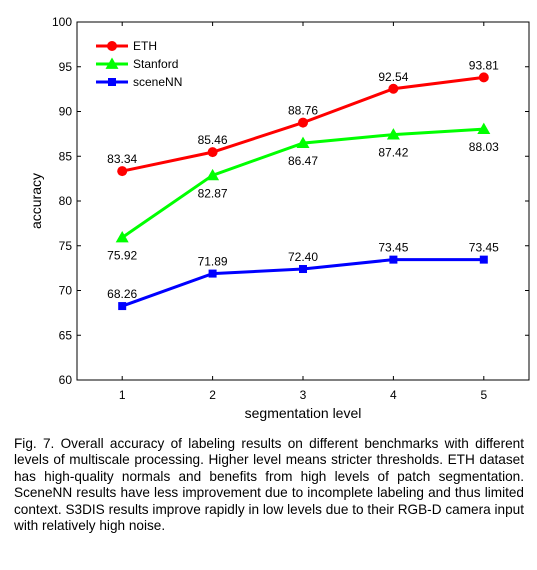 The width and height of the screenshot is (537, 570). Describe the element at coordinates (36, 201) in the screenshot. I see `y-axis-label: accuracy` at that location.